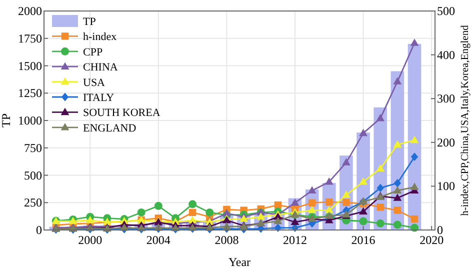 The width and height of the screenshot is (474, 274). Describe the element at coordinates (93, 52) in the screenshot. I see `legend-label: CPP` at that location.